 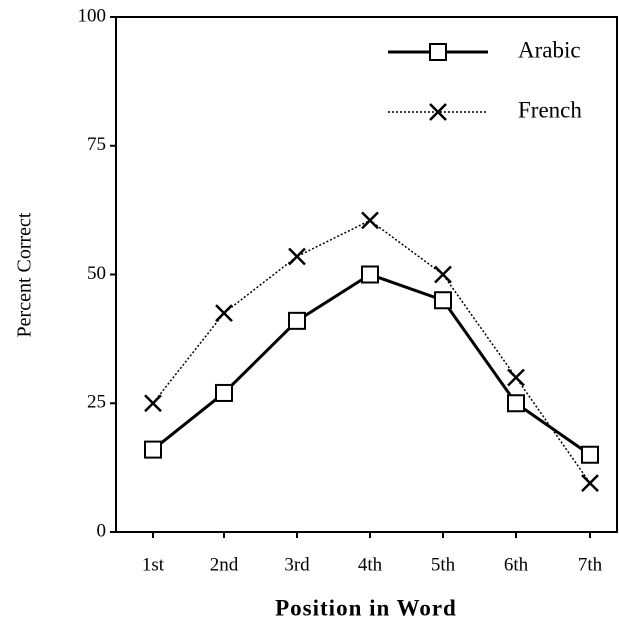 What do you see at coordinates (96, 402) in the screenshot?
I see `y-tick-label: 25` at bounding box center [96, 402].